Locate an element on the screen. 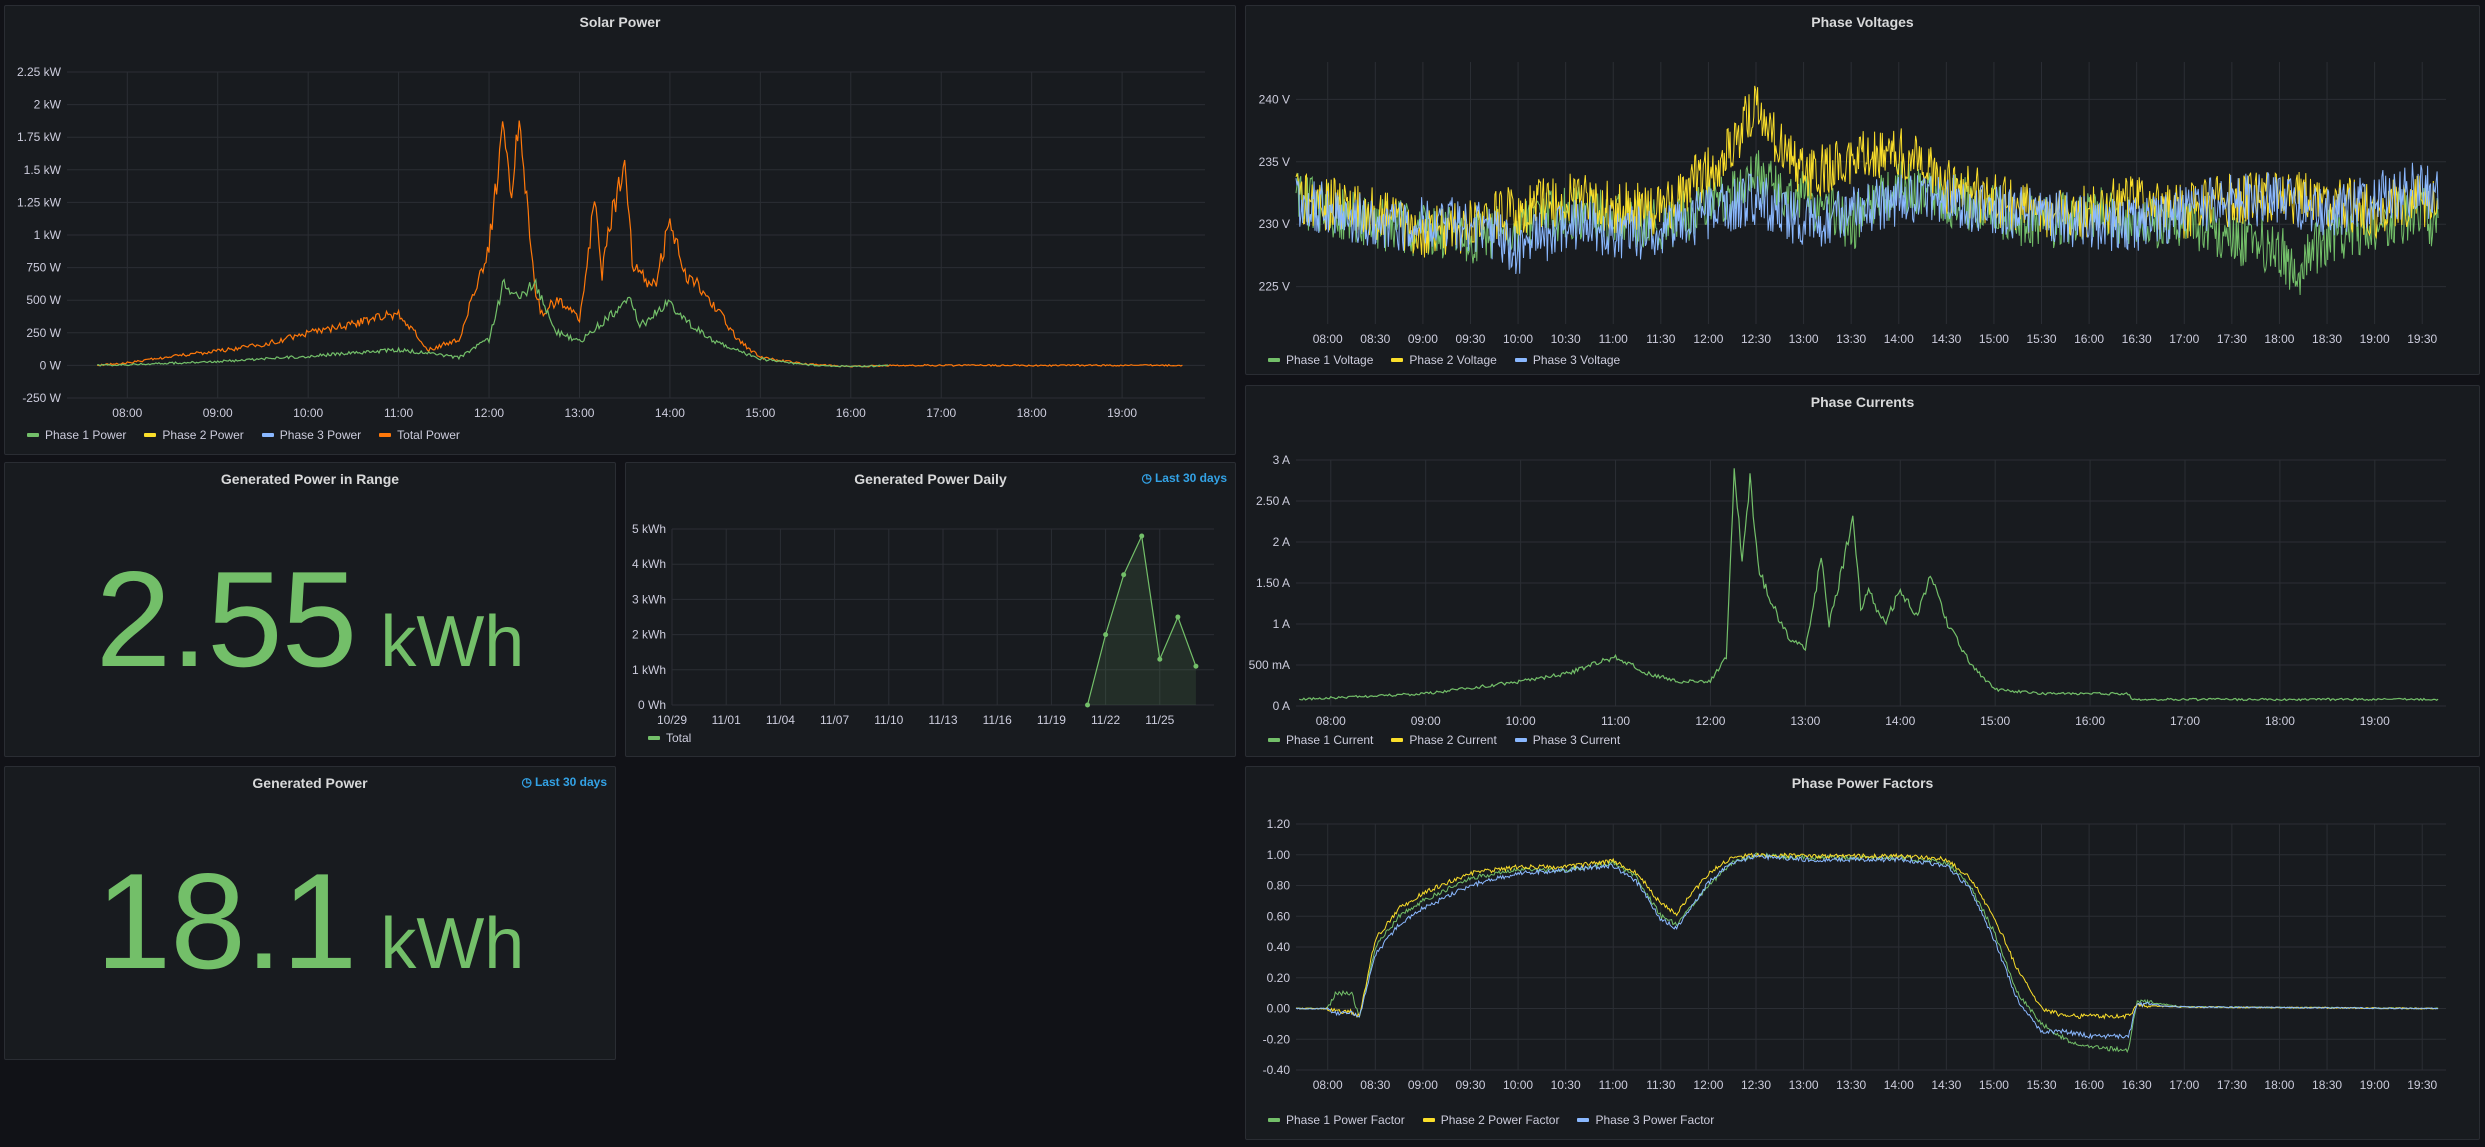  x-tick-label: 10:30 is located at coordinates (1566, 339).